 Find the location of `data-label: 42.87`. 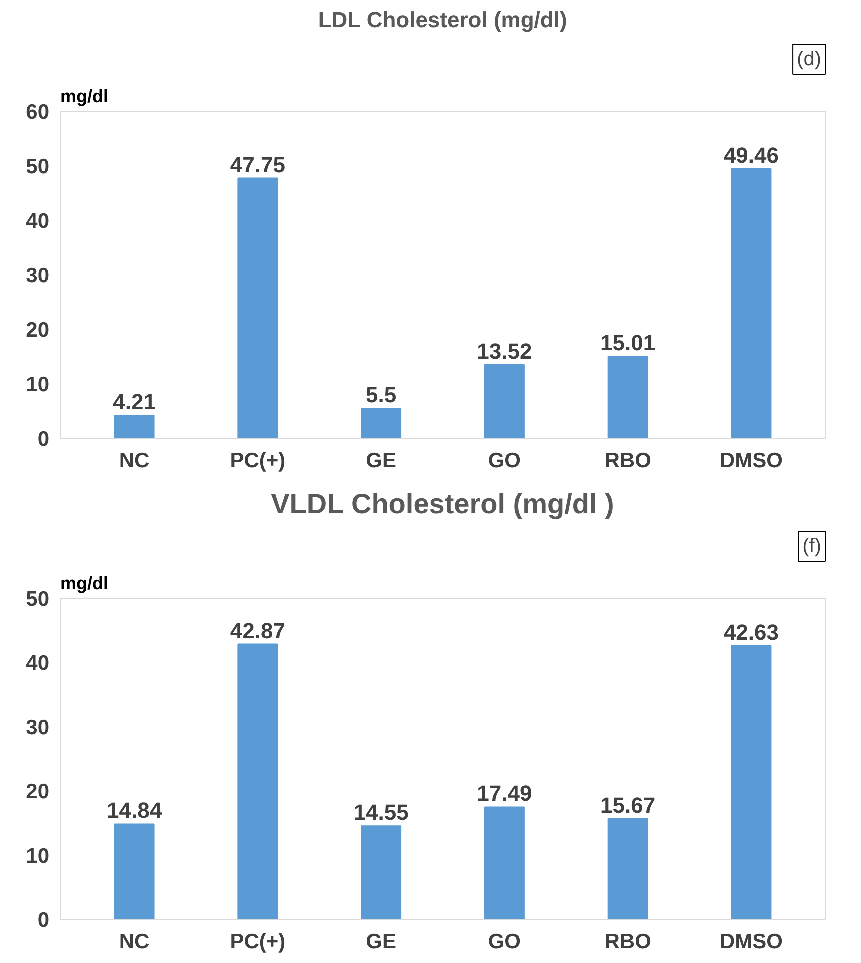

data-label: 42.87 is located at coordinates (258, 631).